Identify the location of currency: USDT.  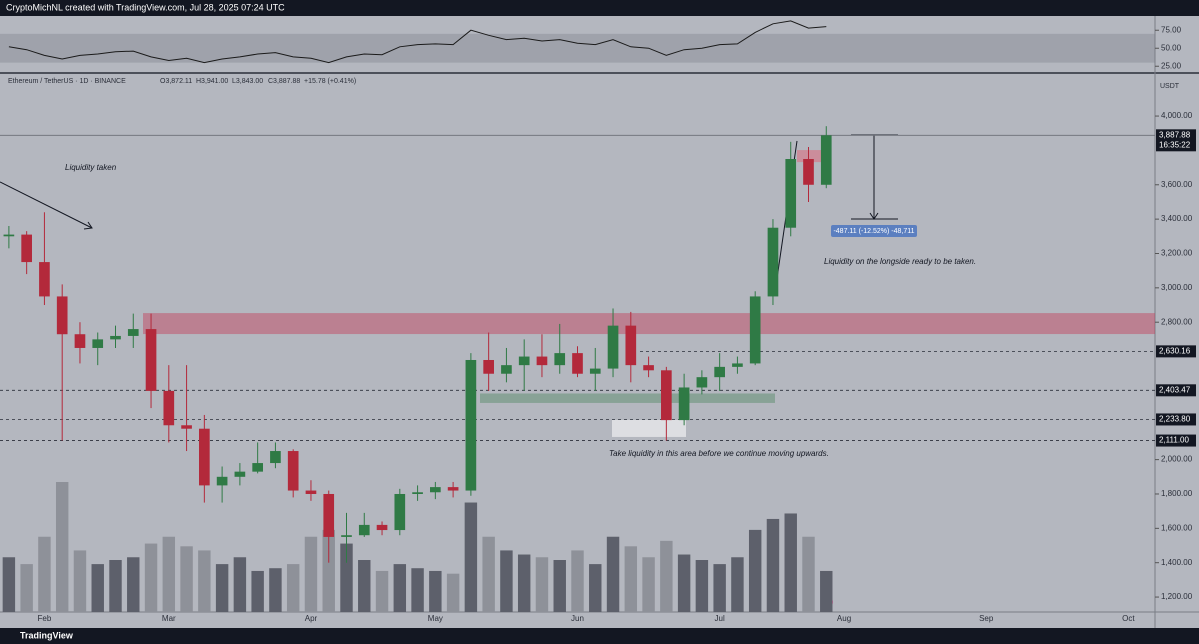
(1170, 86).